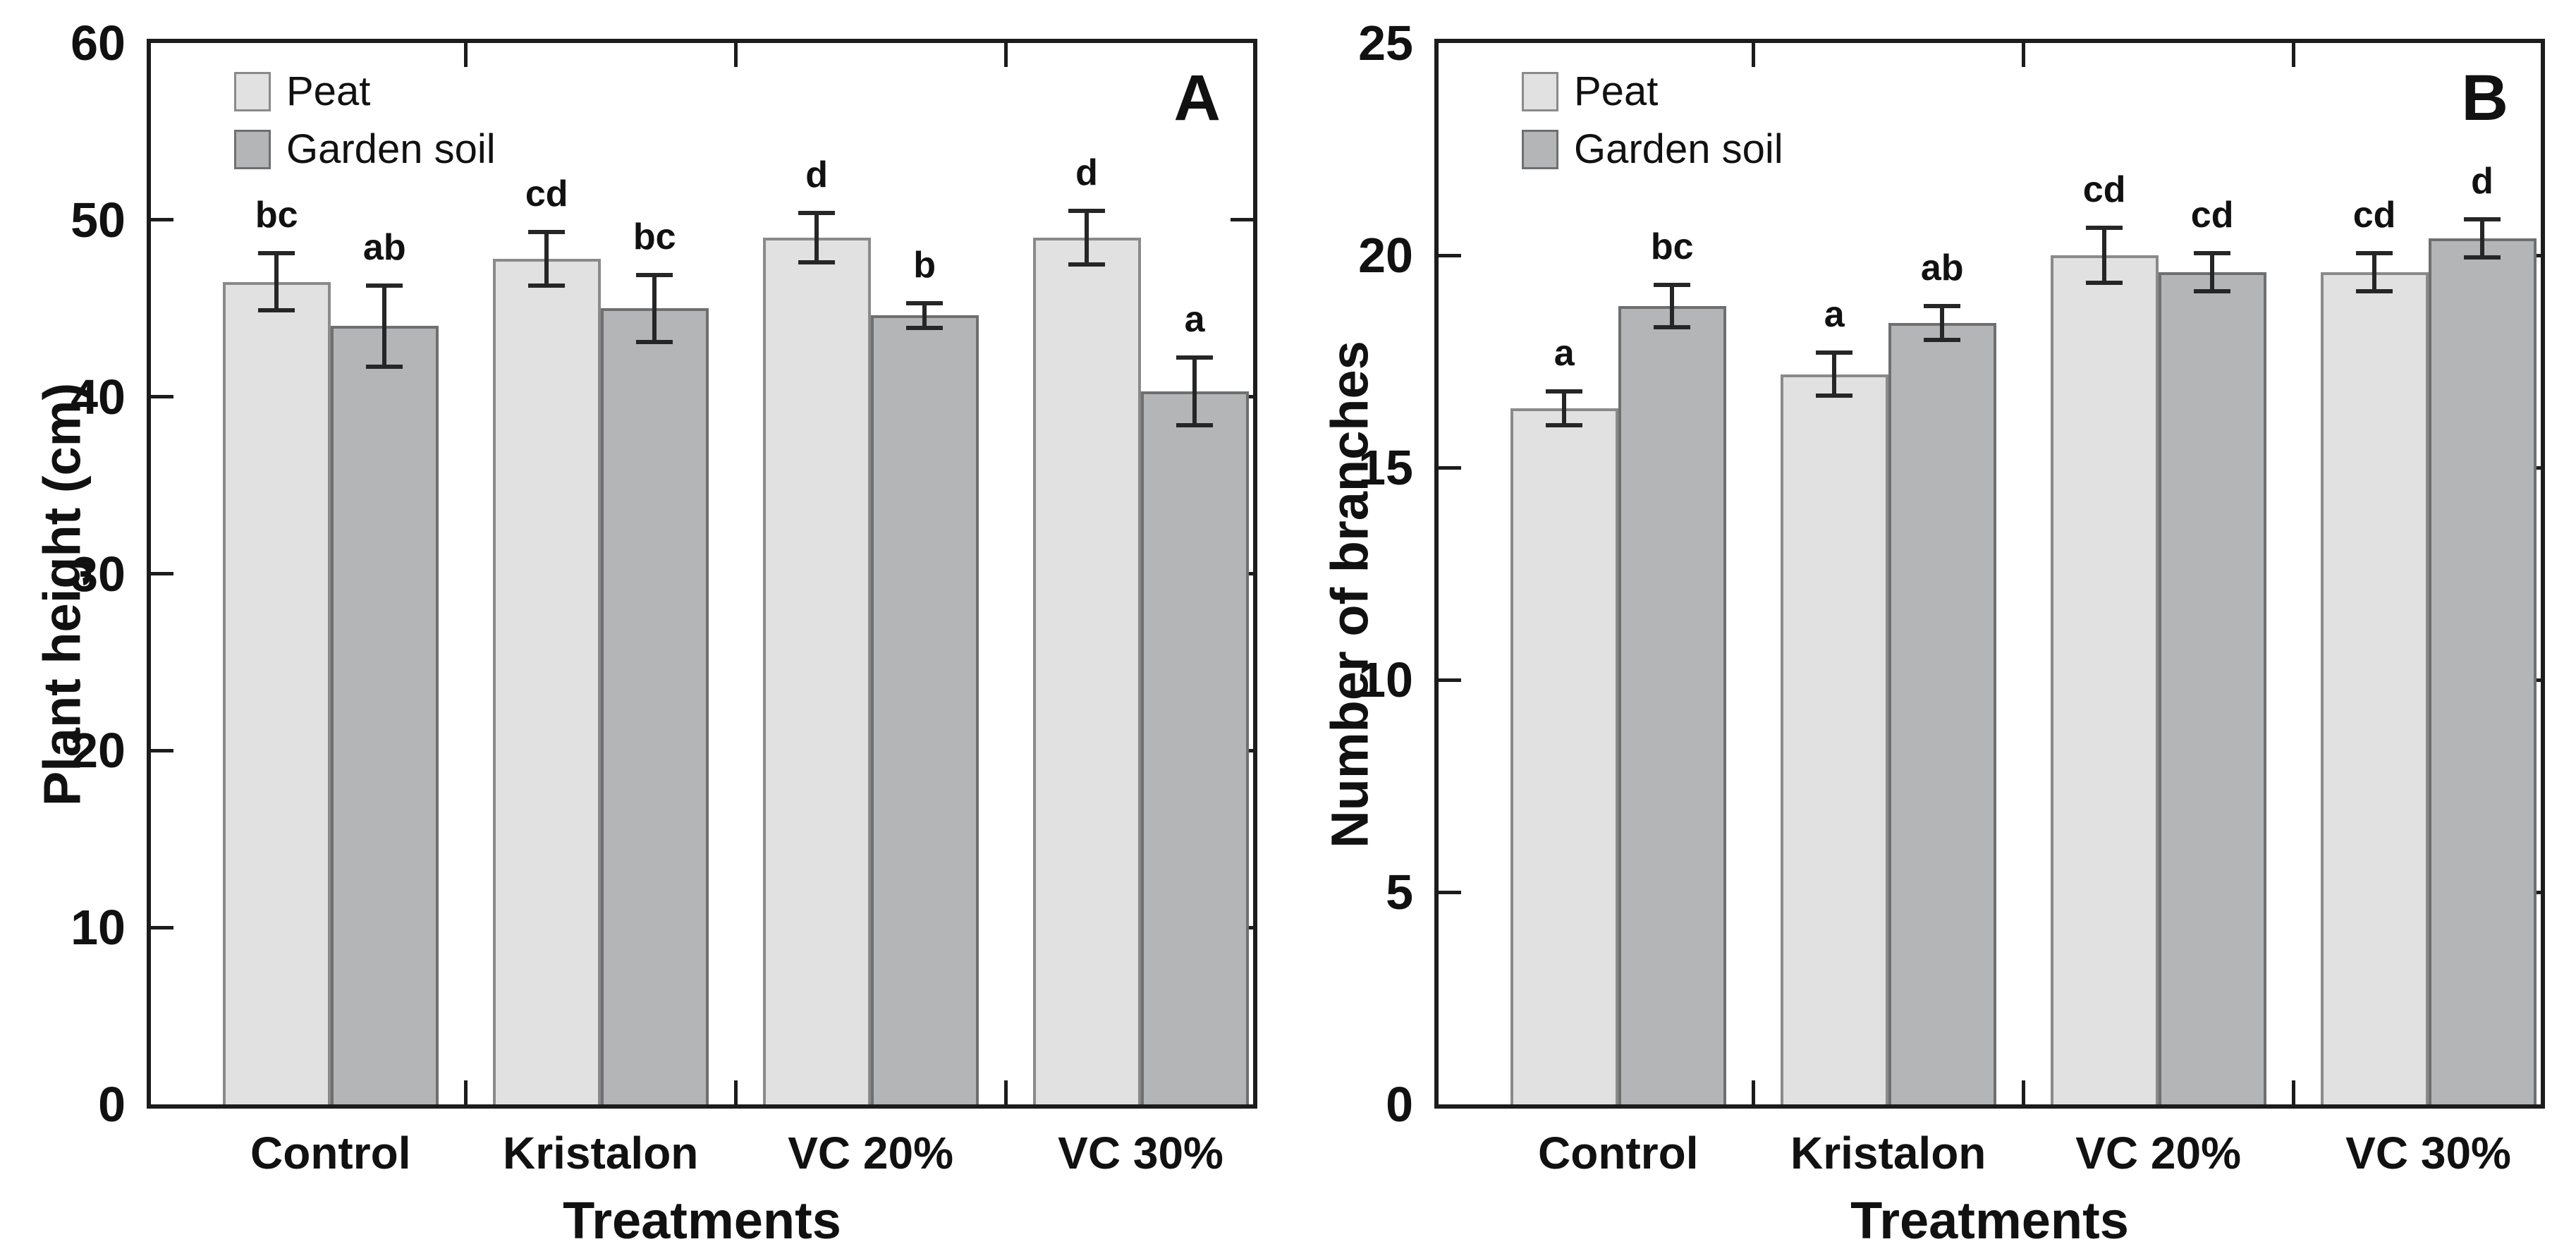  What do you see at coordinates (1195, 320) in the screenshot?
I see `sig-letter: a` at bounding box center [1195, 320].